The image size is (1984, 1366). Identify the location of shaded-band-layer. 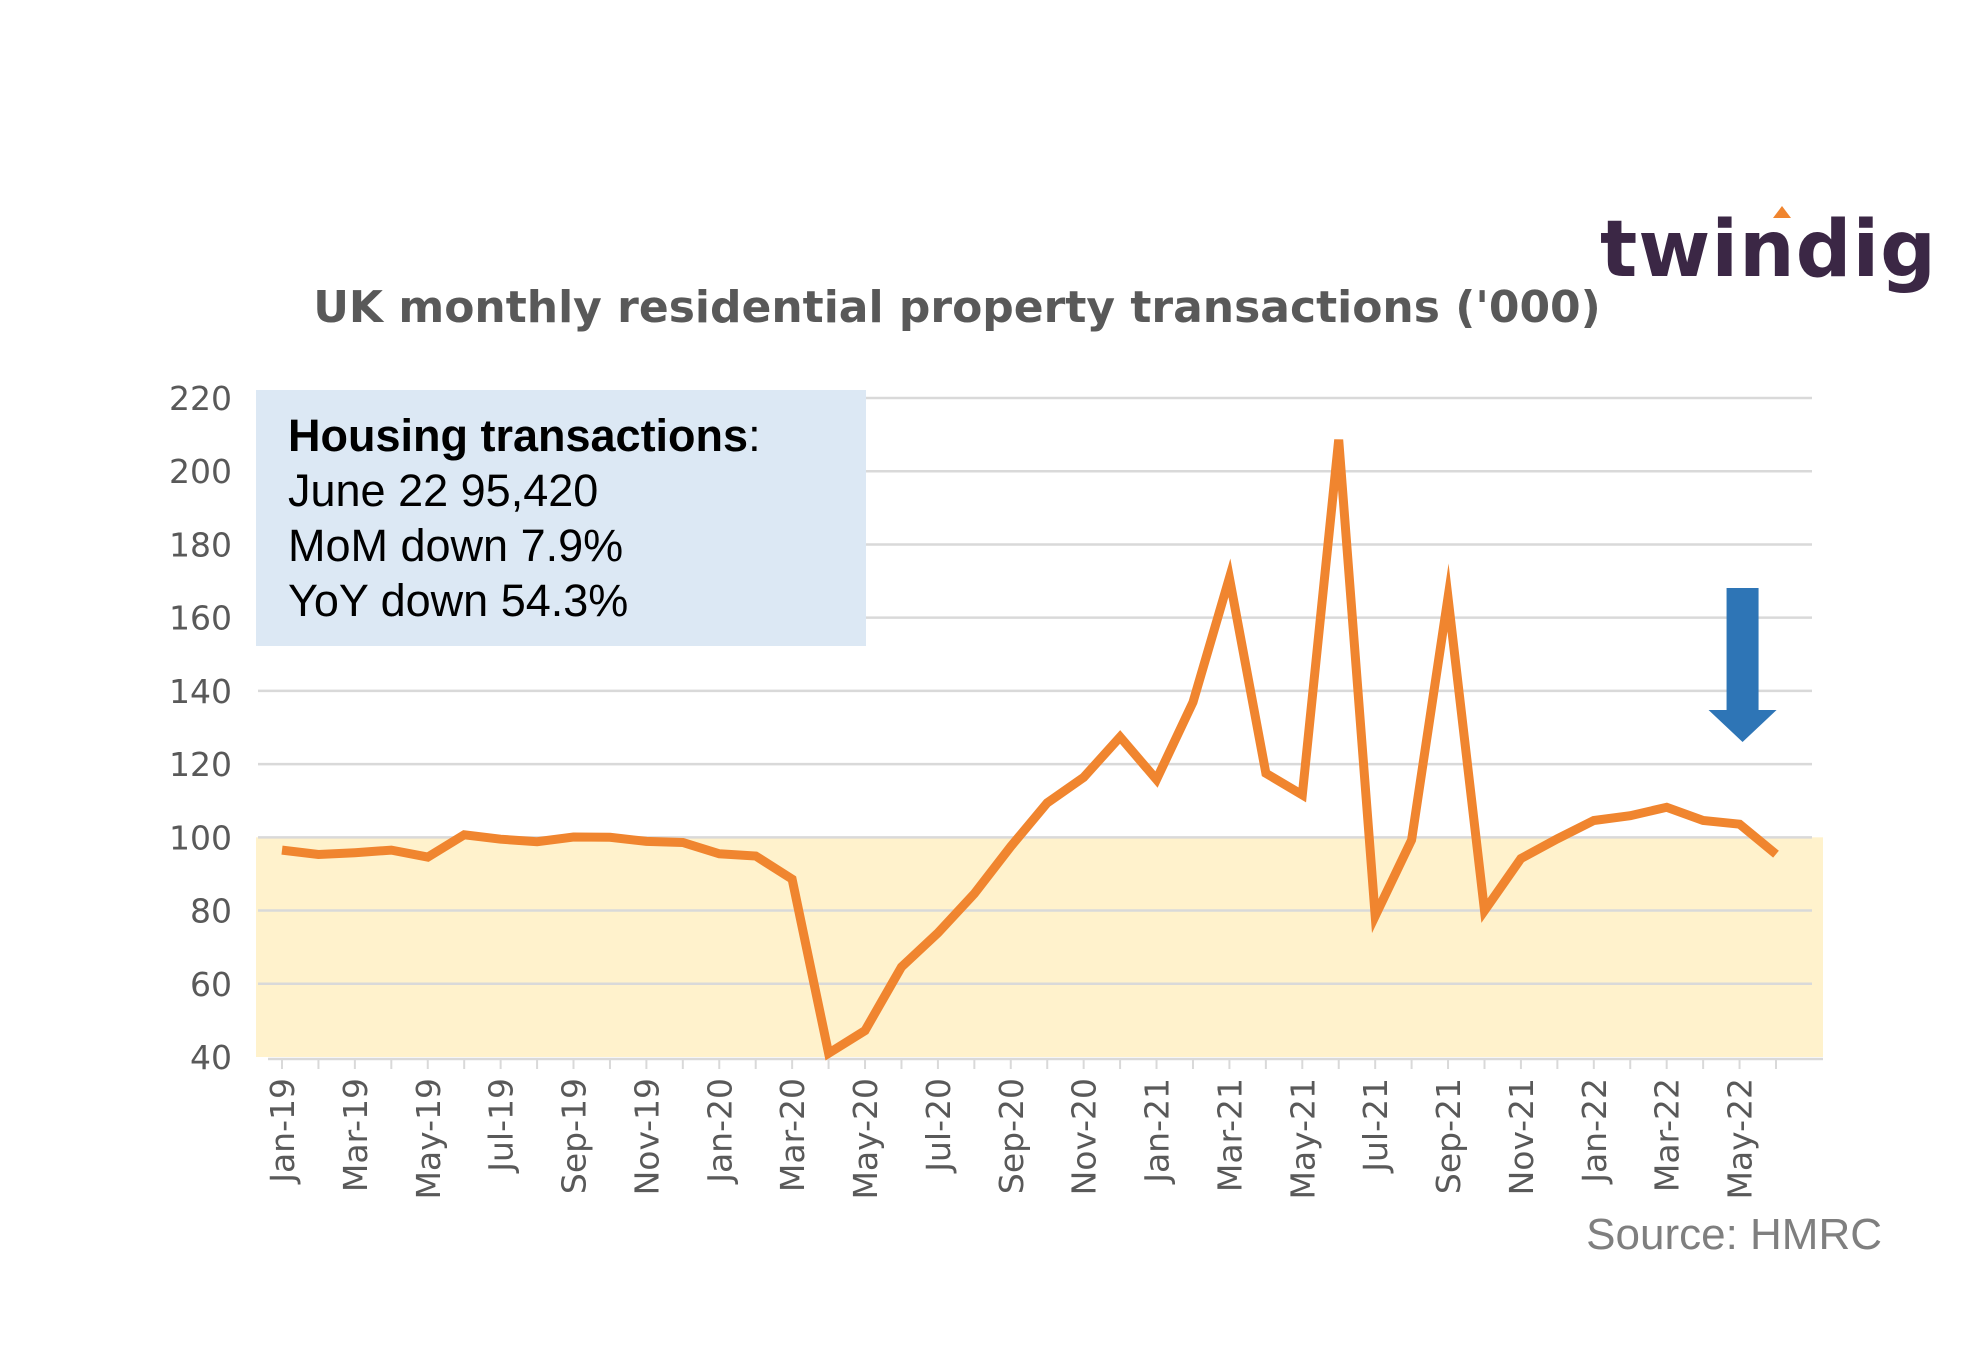
(1039, 947).